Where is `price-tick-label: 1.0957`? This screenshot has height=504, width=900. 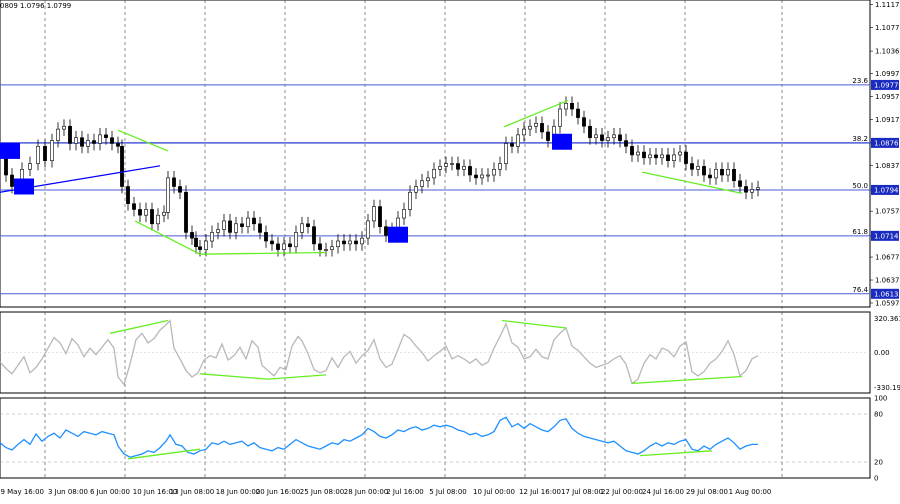 price-tick-label: 1.0957 is located at coordinates (887, 97).